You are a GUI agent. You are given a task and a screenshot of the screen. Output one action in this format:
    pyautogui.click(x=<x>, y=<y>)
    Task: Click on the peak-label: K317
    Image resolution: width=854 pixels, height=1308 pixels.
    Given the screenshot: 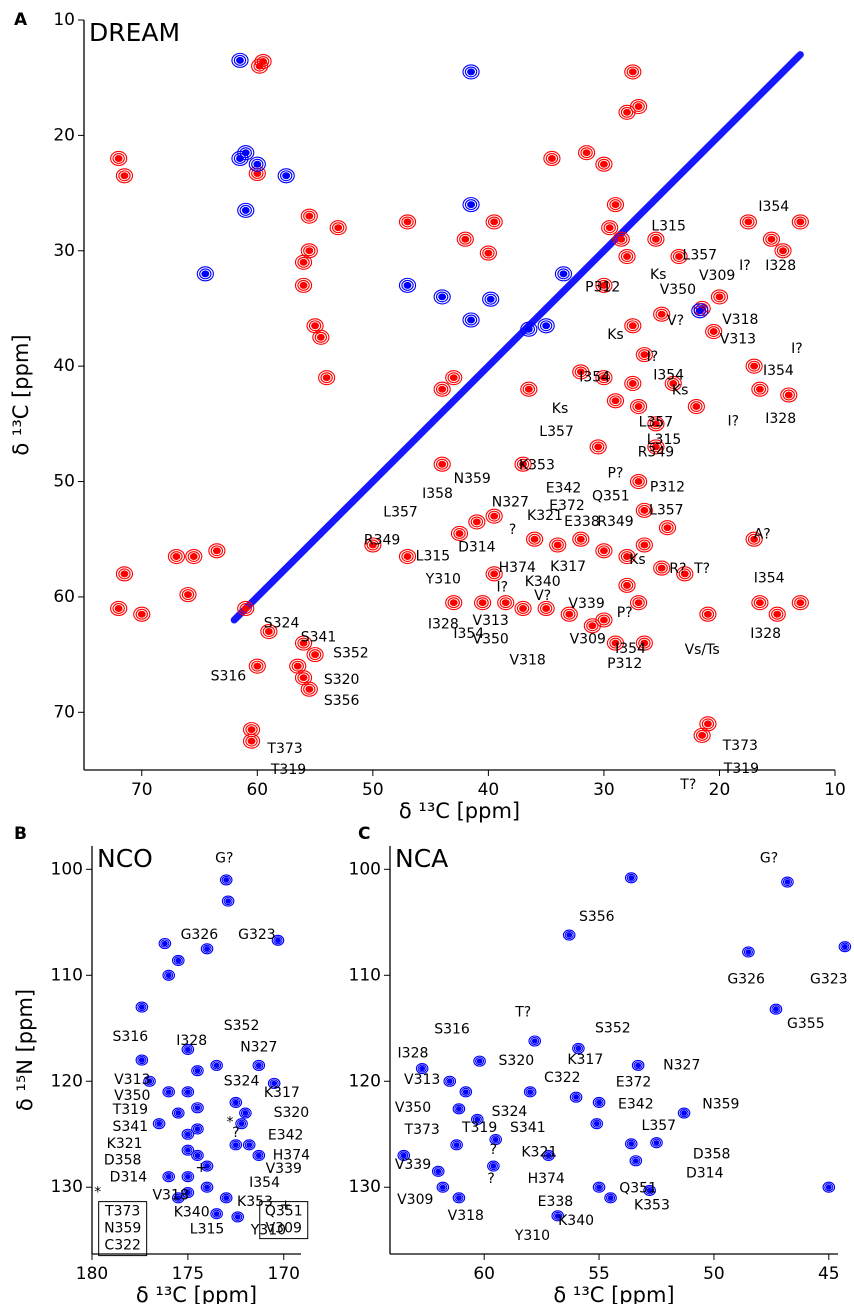 What is the action you would take?
    pyautogui.click(x=585, y=1060)
    